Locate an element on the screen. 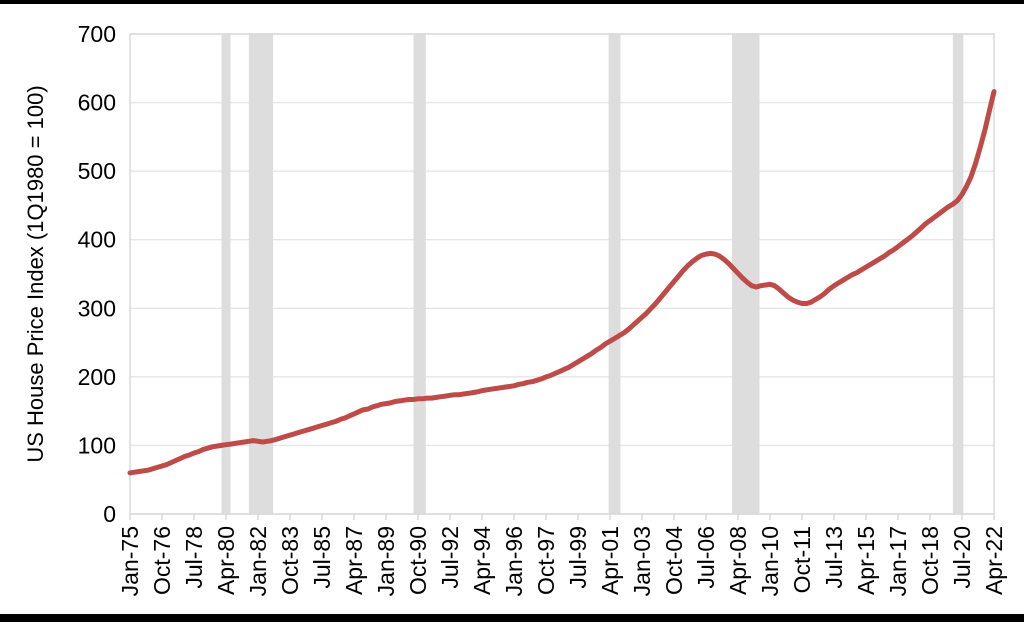 The image size is (1024, 622). y-tick-label: 100 is located at coordinates (97, 445).